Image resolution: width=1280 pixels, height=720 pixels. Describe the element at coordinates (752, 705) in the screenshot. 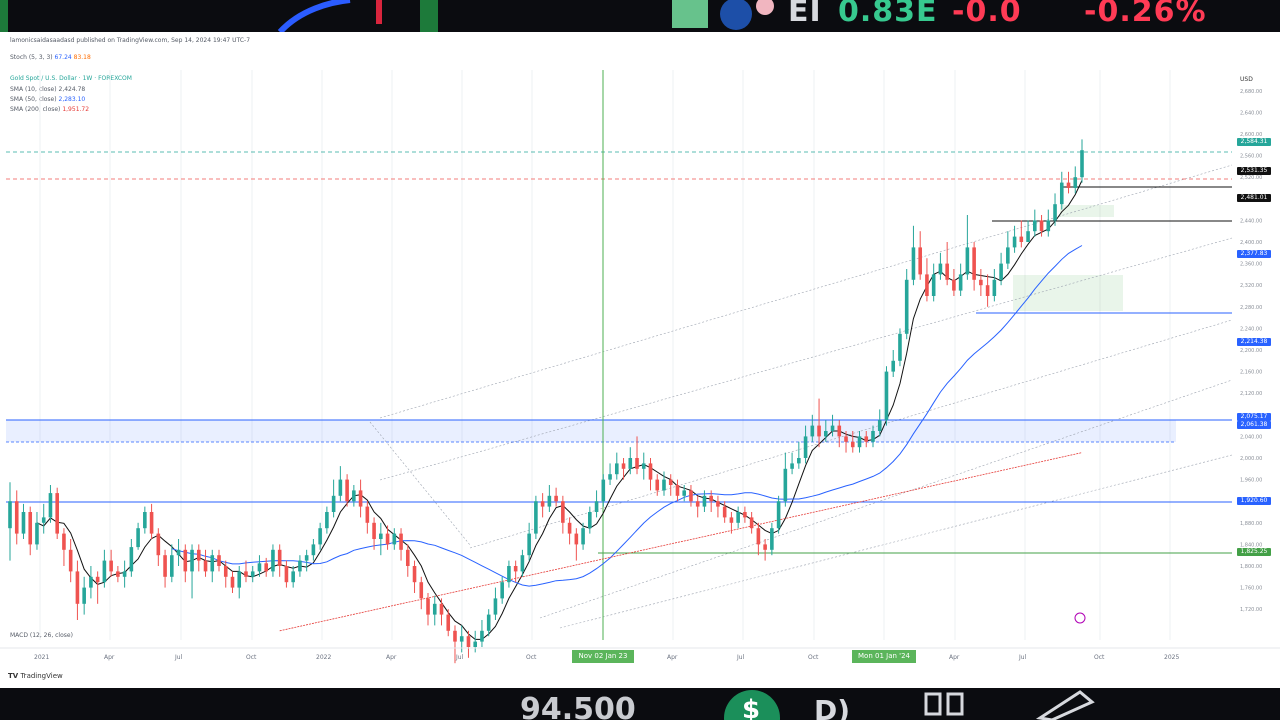

I see `dollar-icon` at that location.